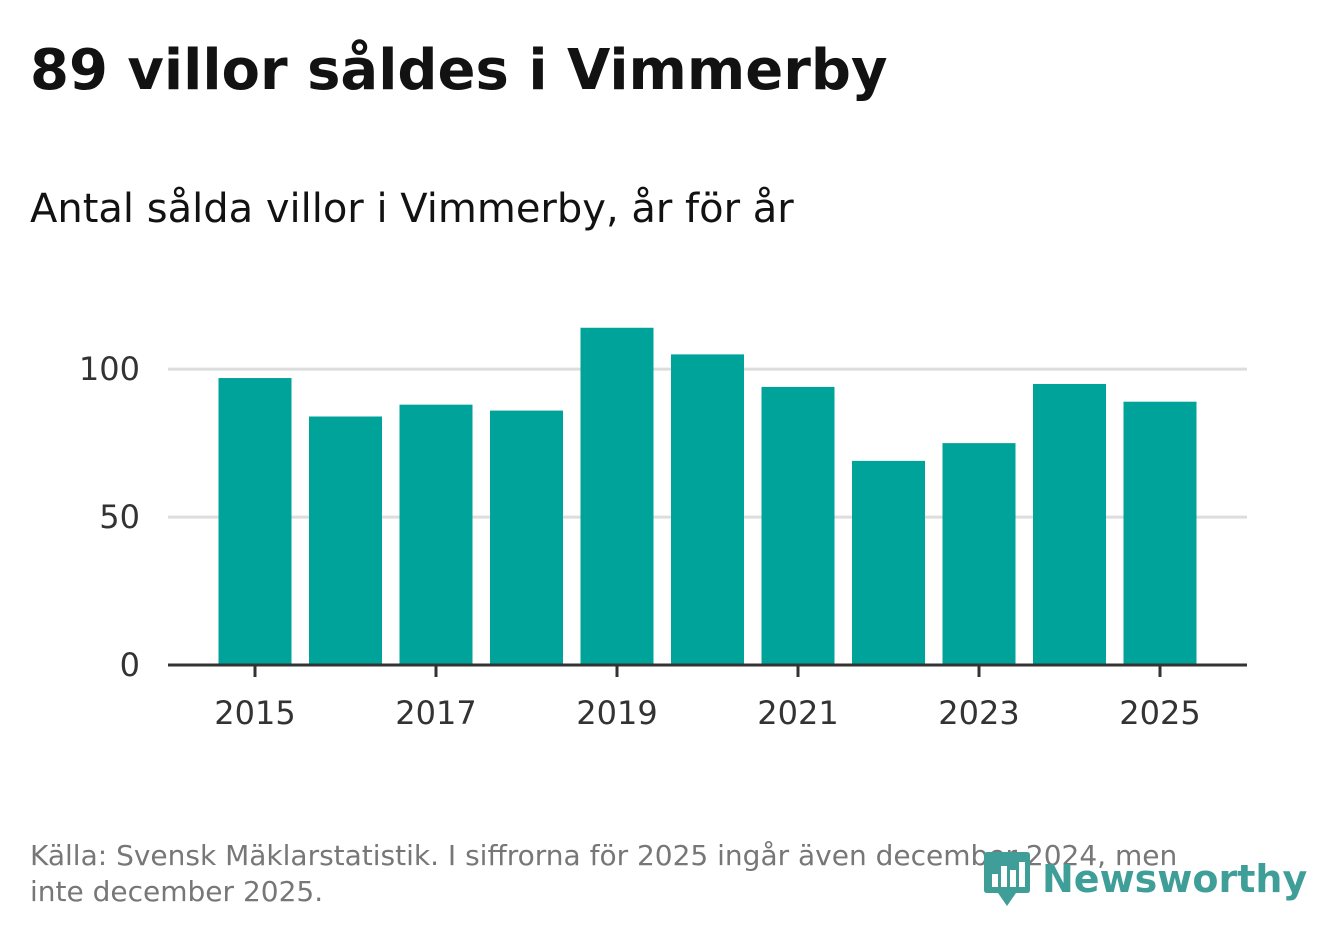 The height and width of the screenshot is (939, 1322). Describe the element at coordinates (119, 517) in the screenshot. I see `y-tick-label: 50` at that location.